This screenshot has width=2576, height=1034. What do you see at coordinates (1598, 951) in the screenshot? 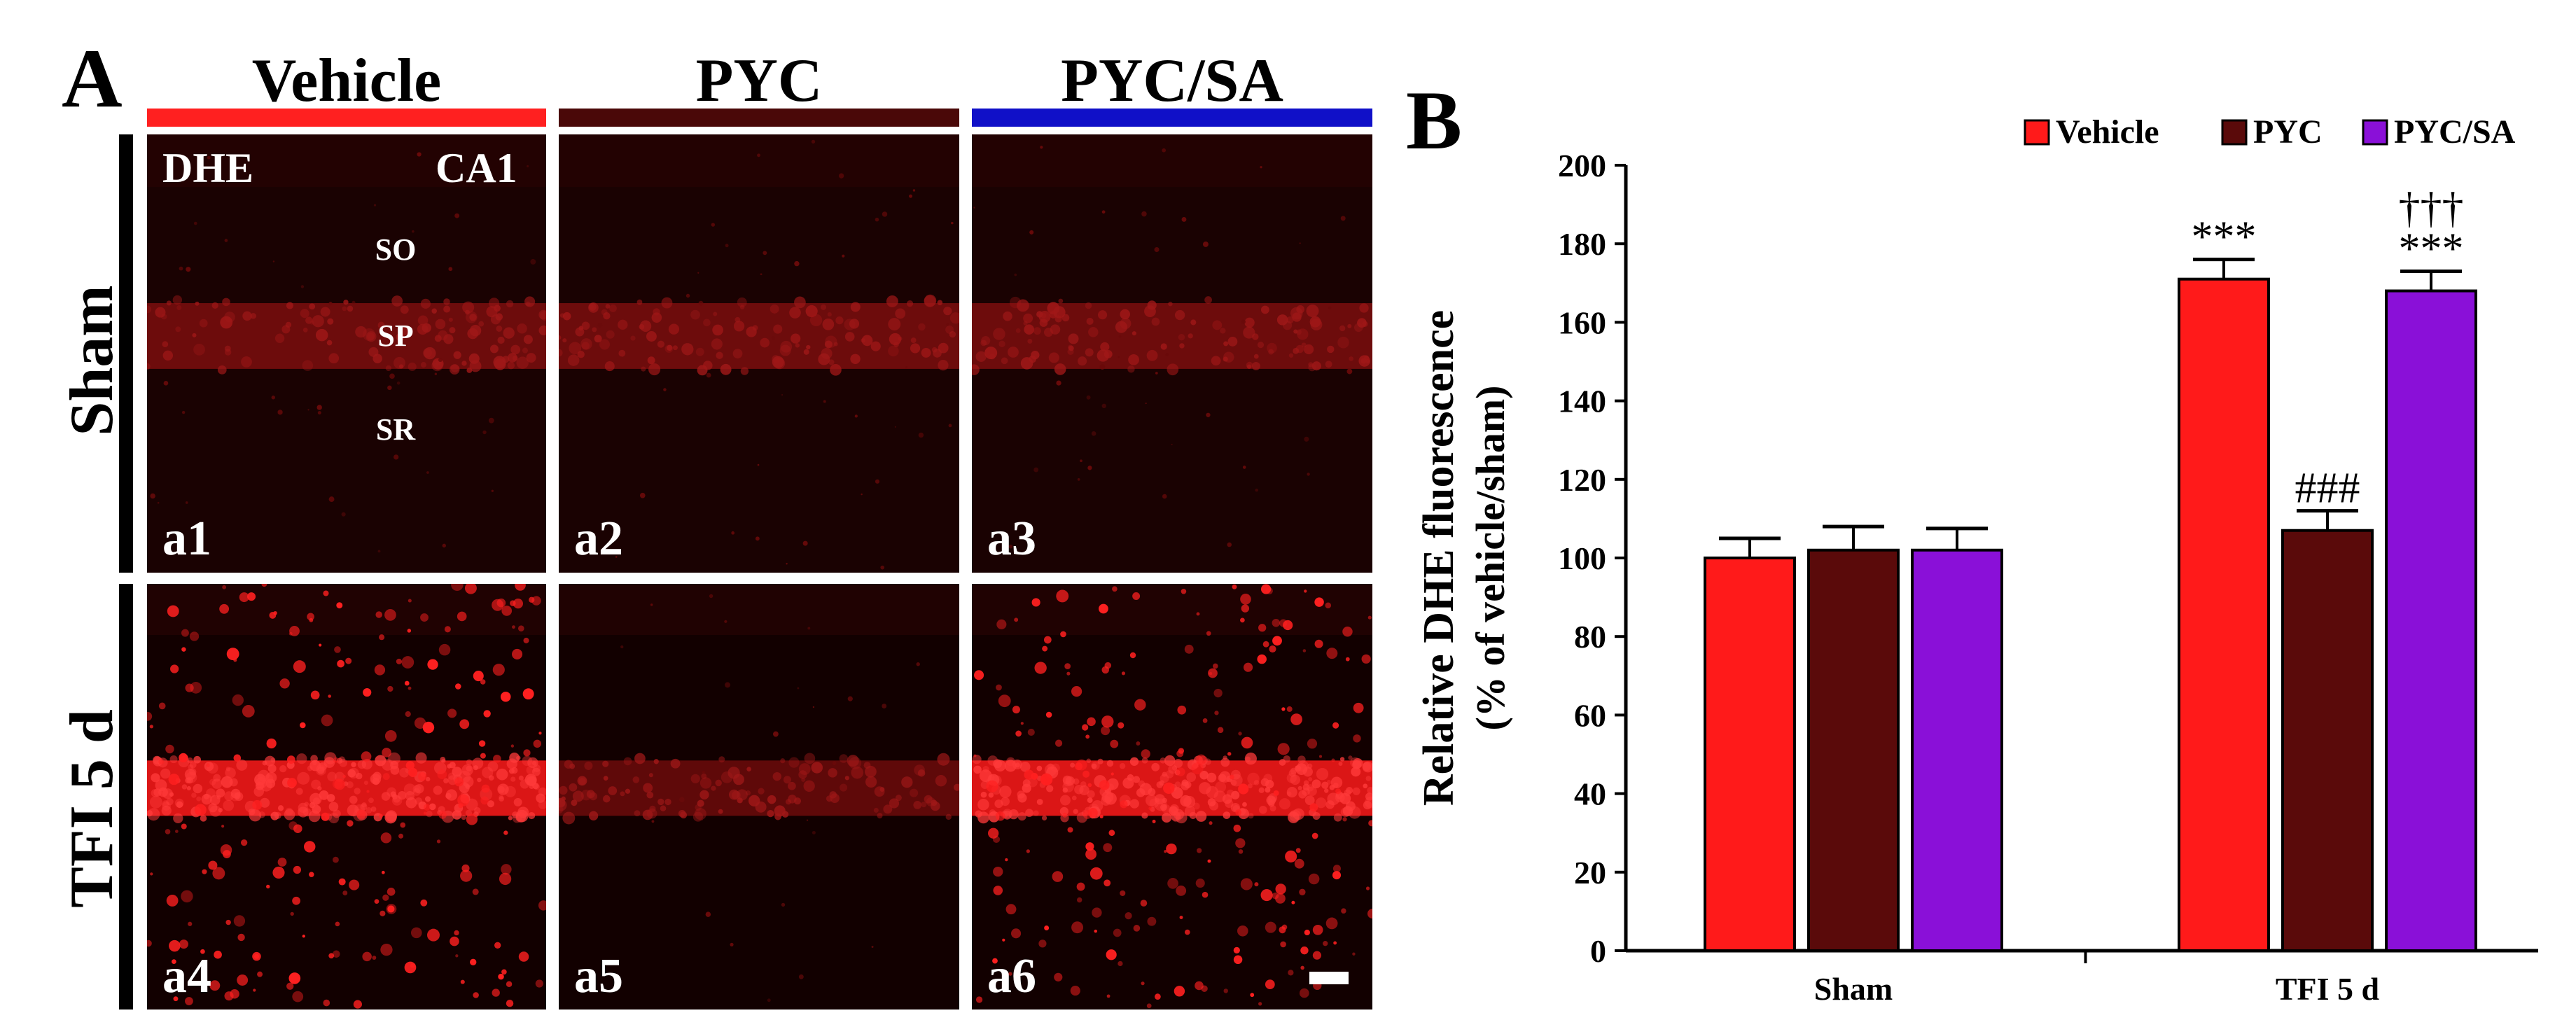
I see `y-tick-label: 0` at bounding box center [1598, 951].